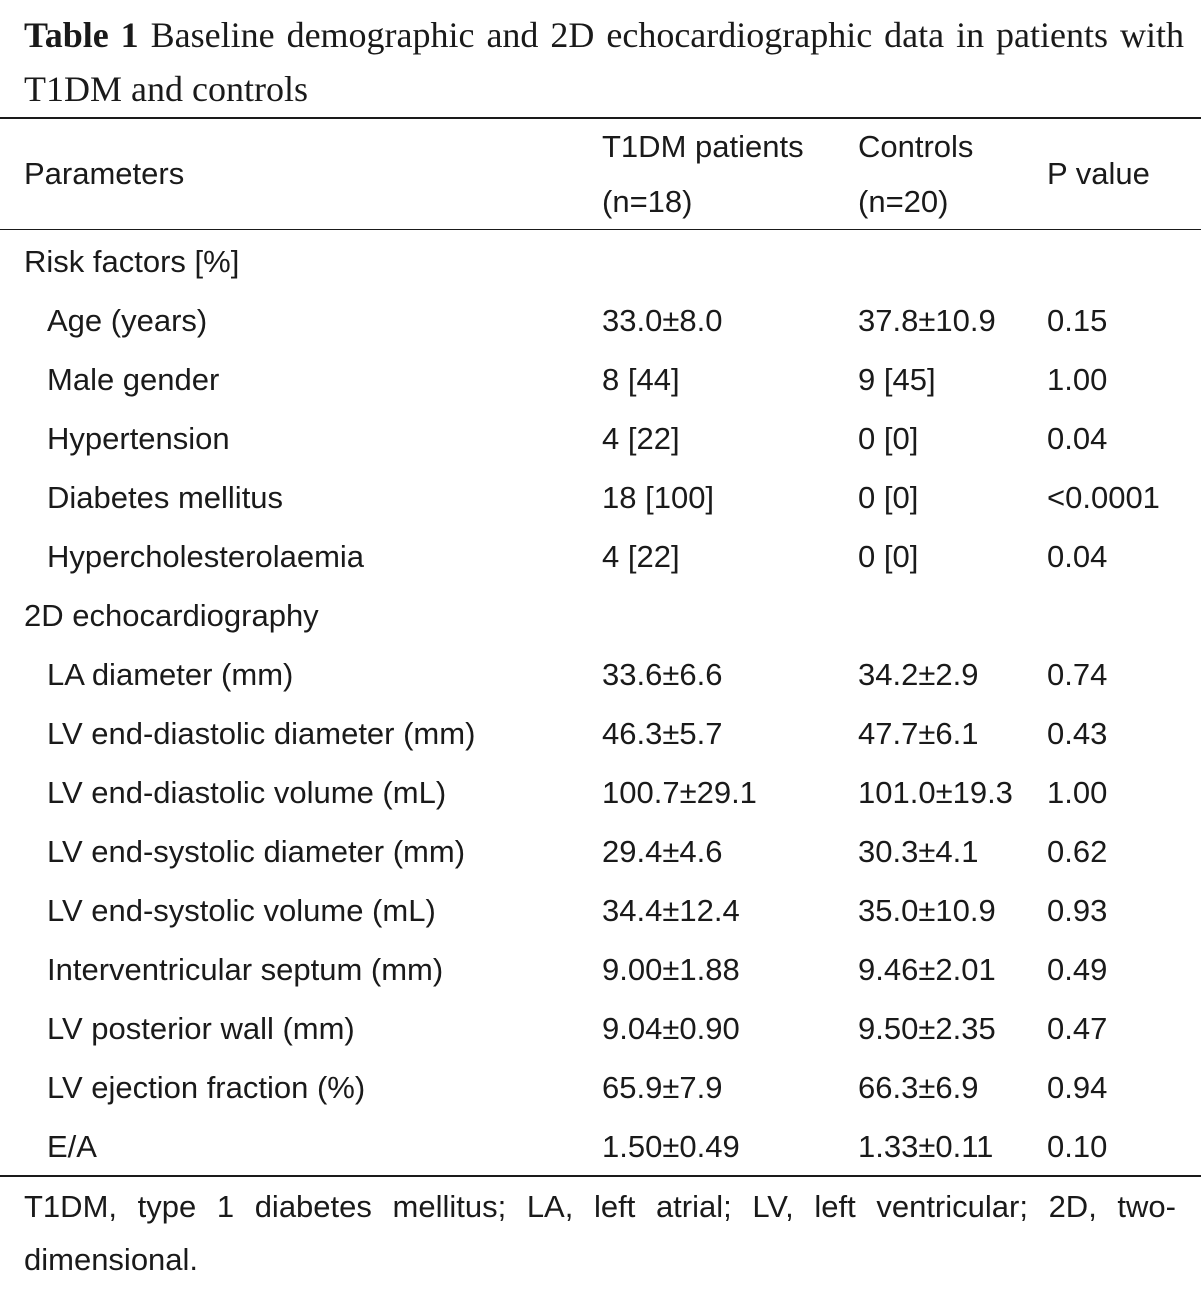  I want to click on table-top-rule, so click(600, 118).